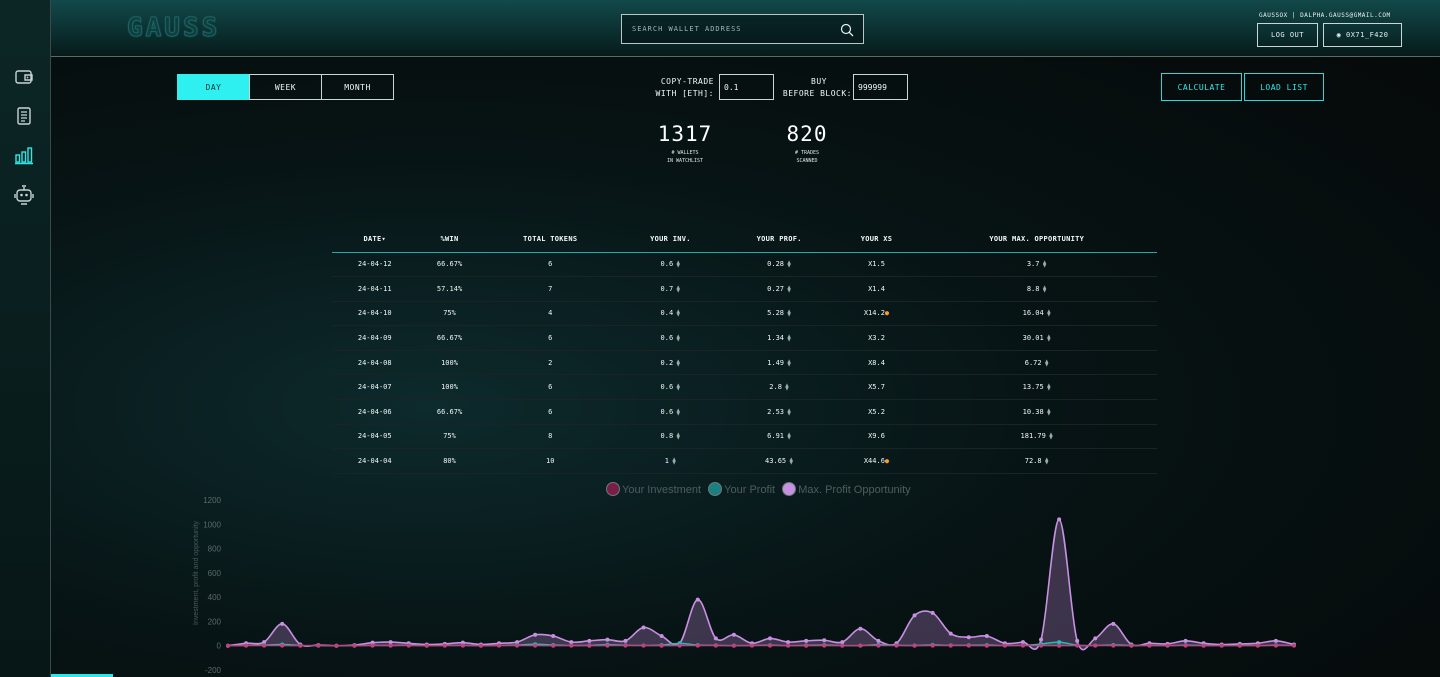 Image resolution: width=1440 pixels, height=677 pixels. Describe the element at coordinates (24, 155) in the screenshot. I see `bar-chart-icon` at that location.